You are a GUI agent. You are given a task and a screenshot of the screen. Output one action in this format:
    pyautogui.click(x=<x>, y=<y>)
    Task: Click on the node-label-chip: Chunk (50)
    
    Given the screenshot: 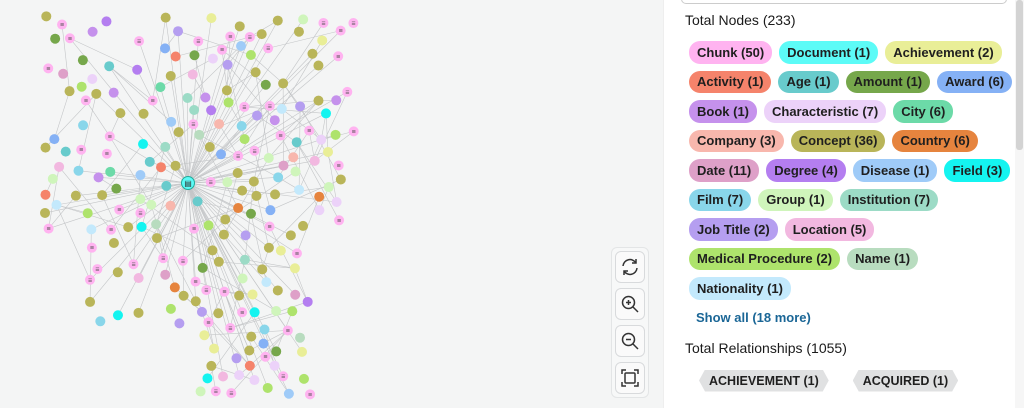 What is the action you would take?
    pyautogui.click(x=731, y=52)
    